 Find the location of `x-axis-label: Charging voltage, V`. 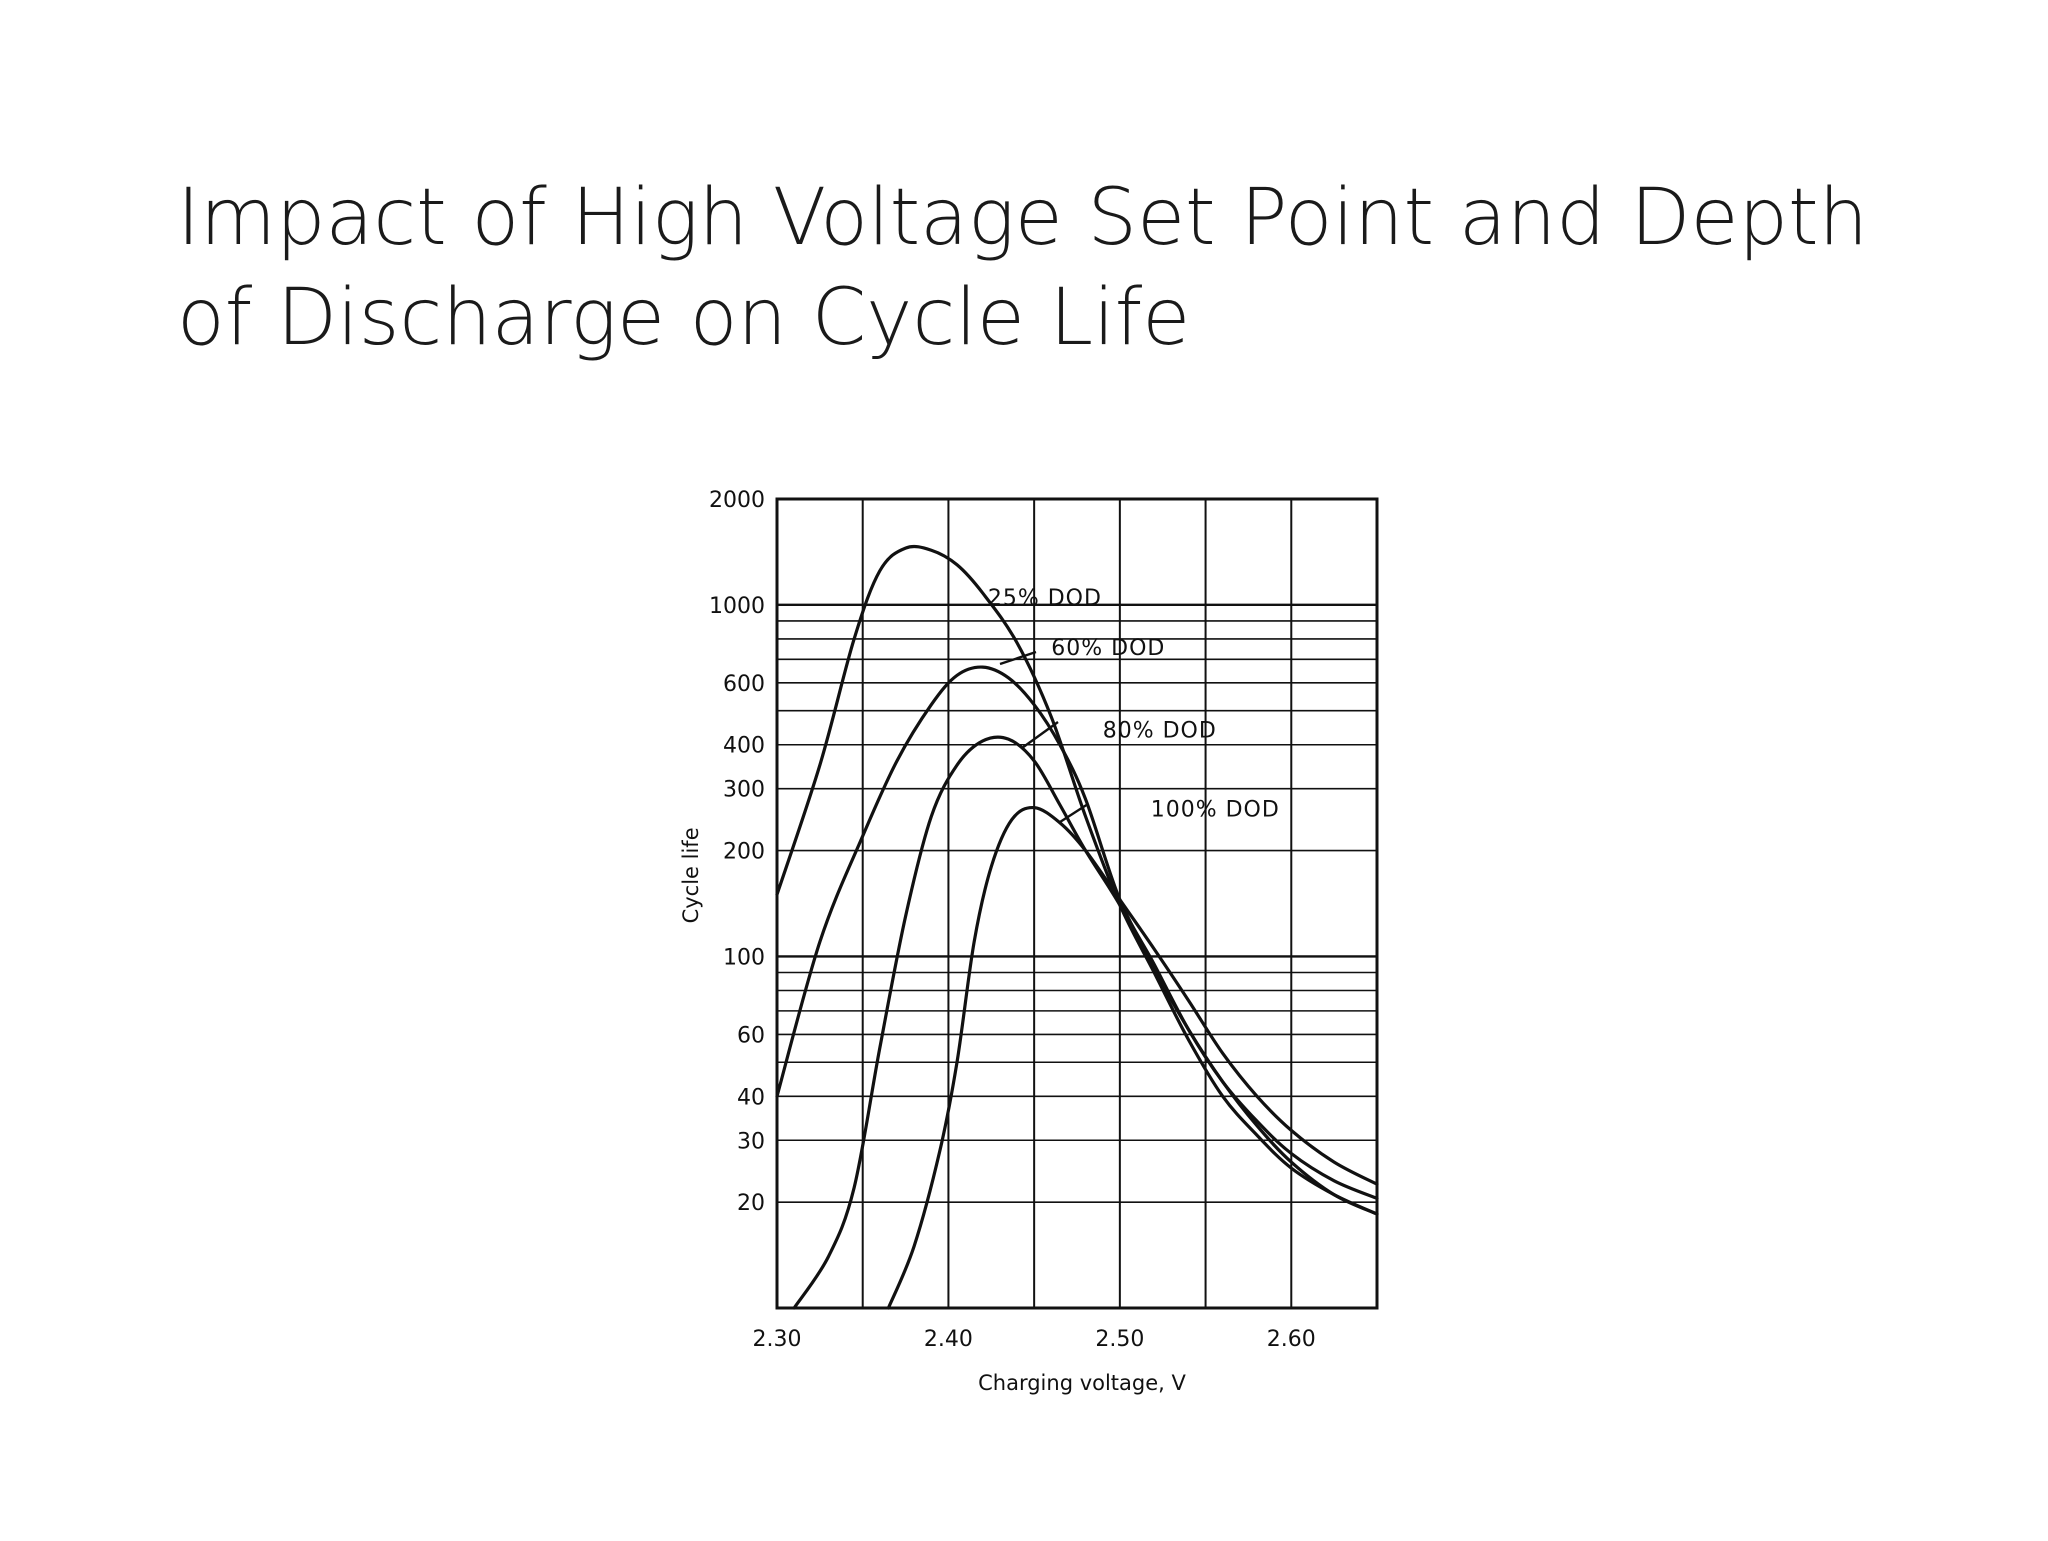

x-axis-label: Charging voltage, V is located at coordinates (1082, 1383).